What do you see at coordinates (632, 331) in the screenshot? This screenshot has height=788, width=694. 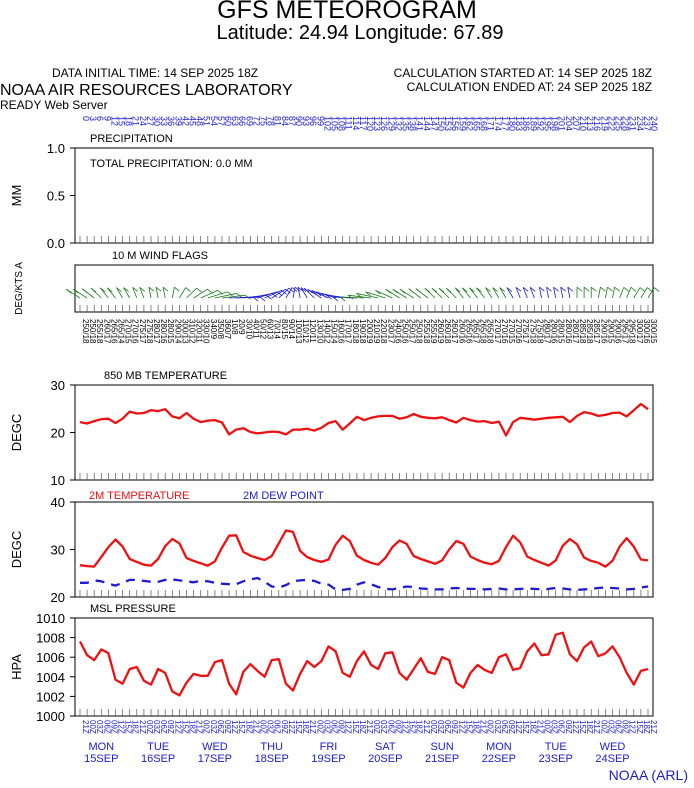 I see `wind-label: 295/18` at bounding box center [632, 331].